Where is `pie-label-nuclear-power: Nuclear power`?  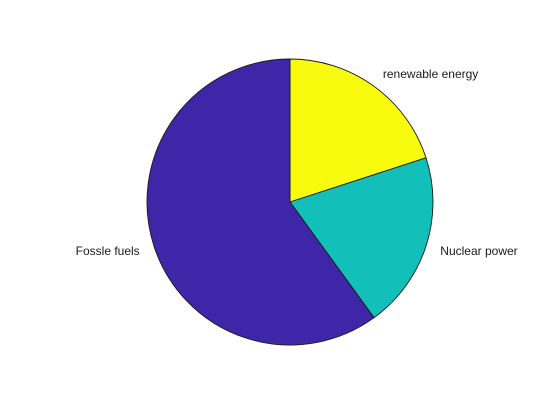 pie-label-nuclear-power: Nuclear power is located at coordinates (478, 251).